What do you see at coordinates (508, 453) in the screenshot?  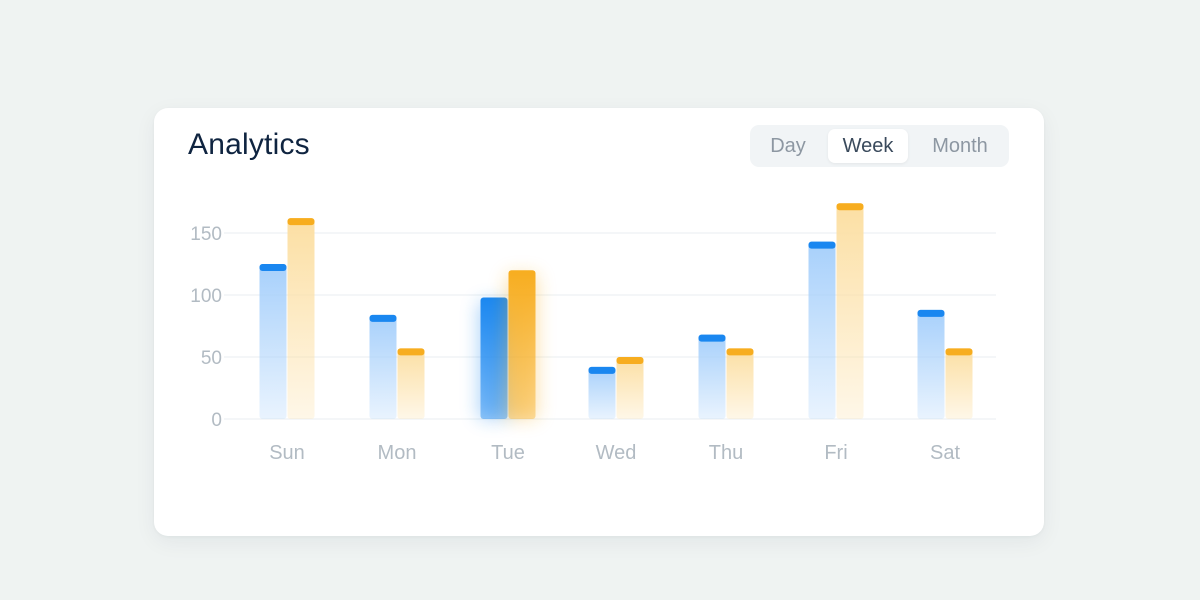 I see `x-tick-label: Tue` at bounding box center [508, 453].